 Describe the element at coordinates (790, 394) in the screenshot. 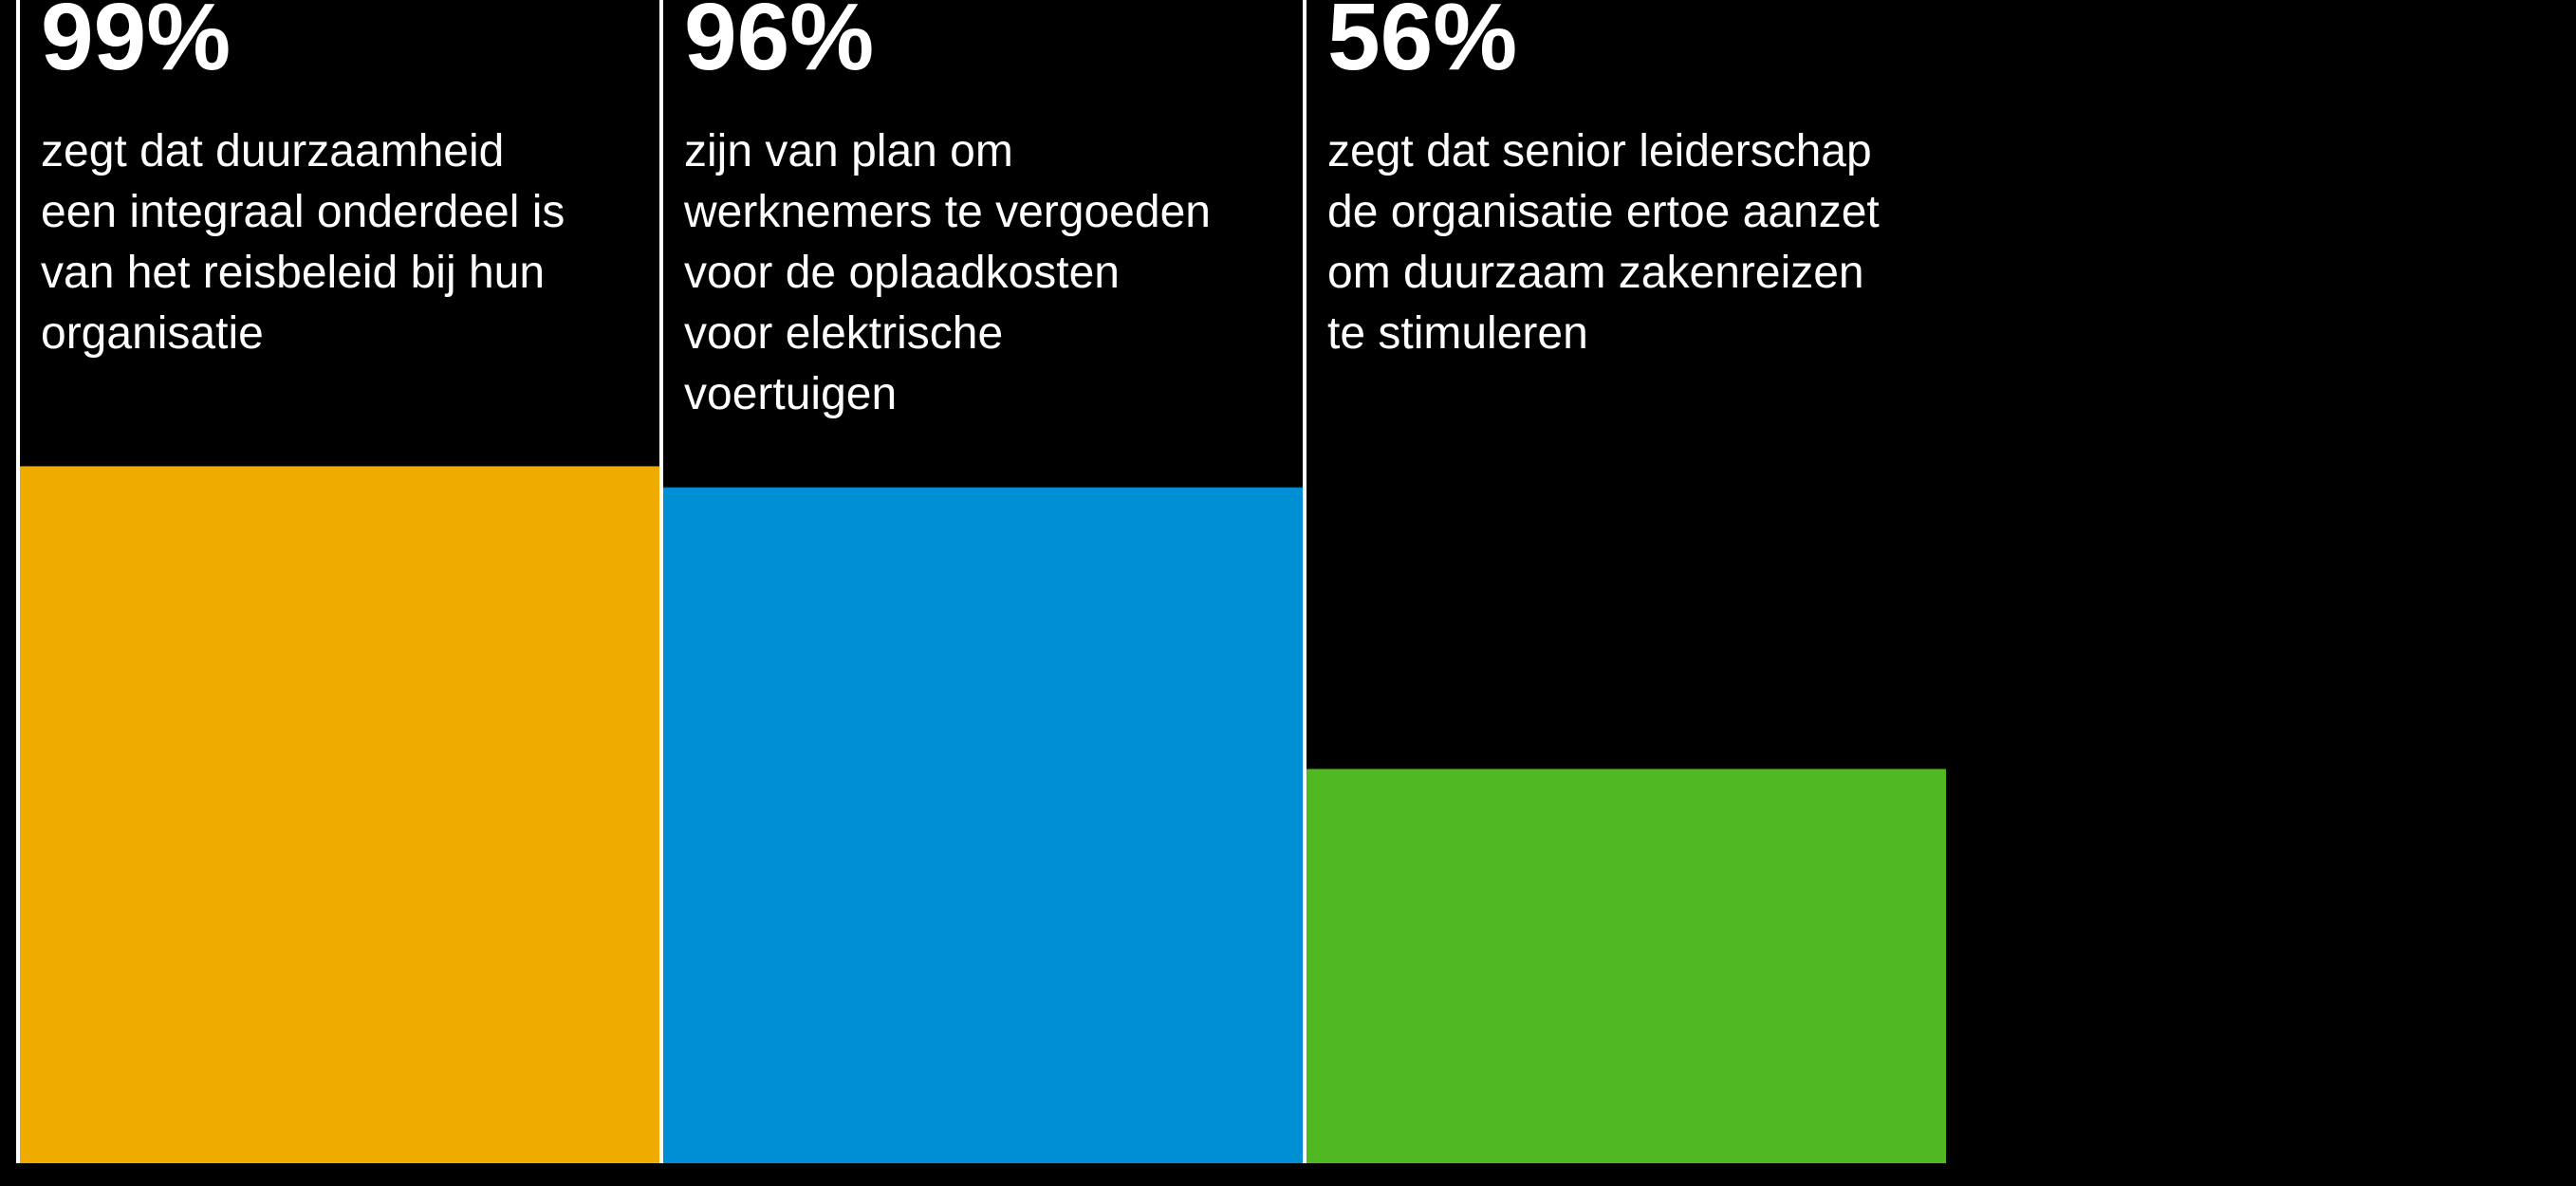

I see `description-line: voertuigen` at that location.